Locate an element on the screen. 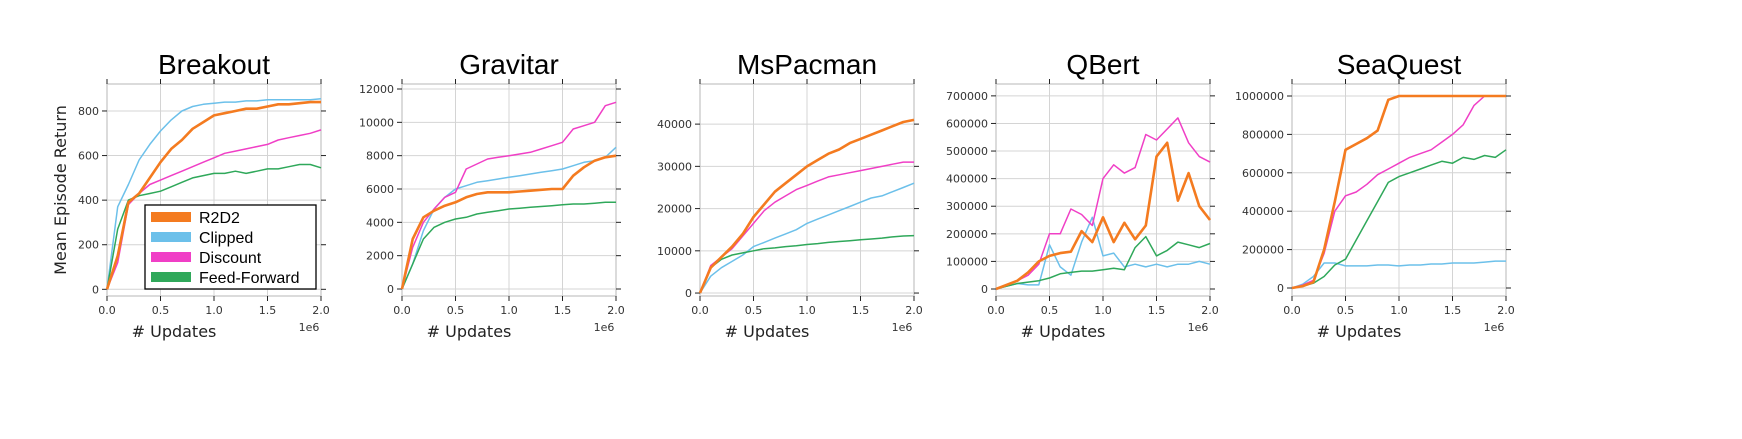 The image size is (1742, 439). y-tick-label: 40000 is located at coordinates (674, 124).